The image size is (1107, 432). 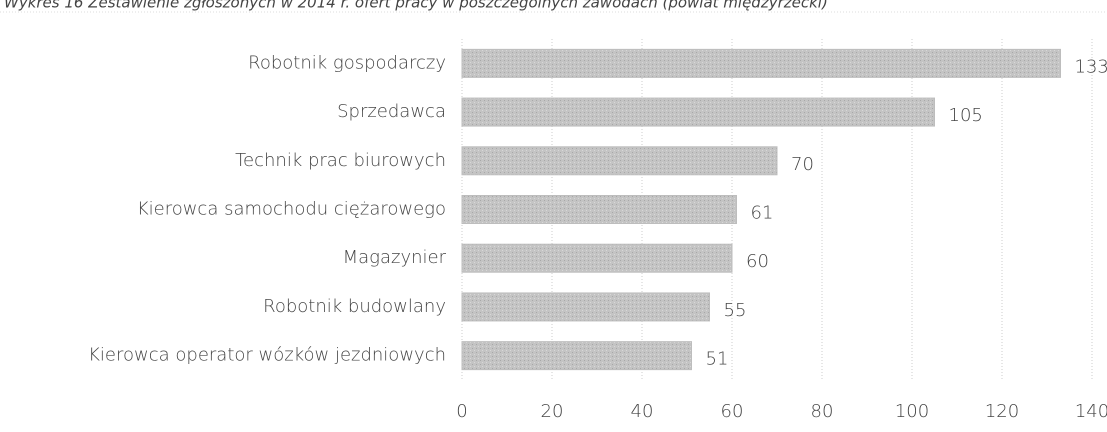 I want to click on data-label: 133, so click(x=1091, y=66).